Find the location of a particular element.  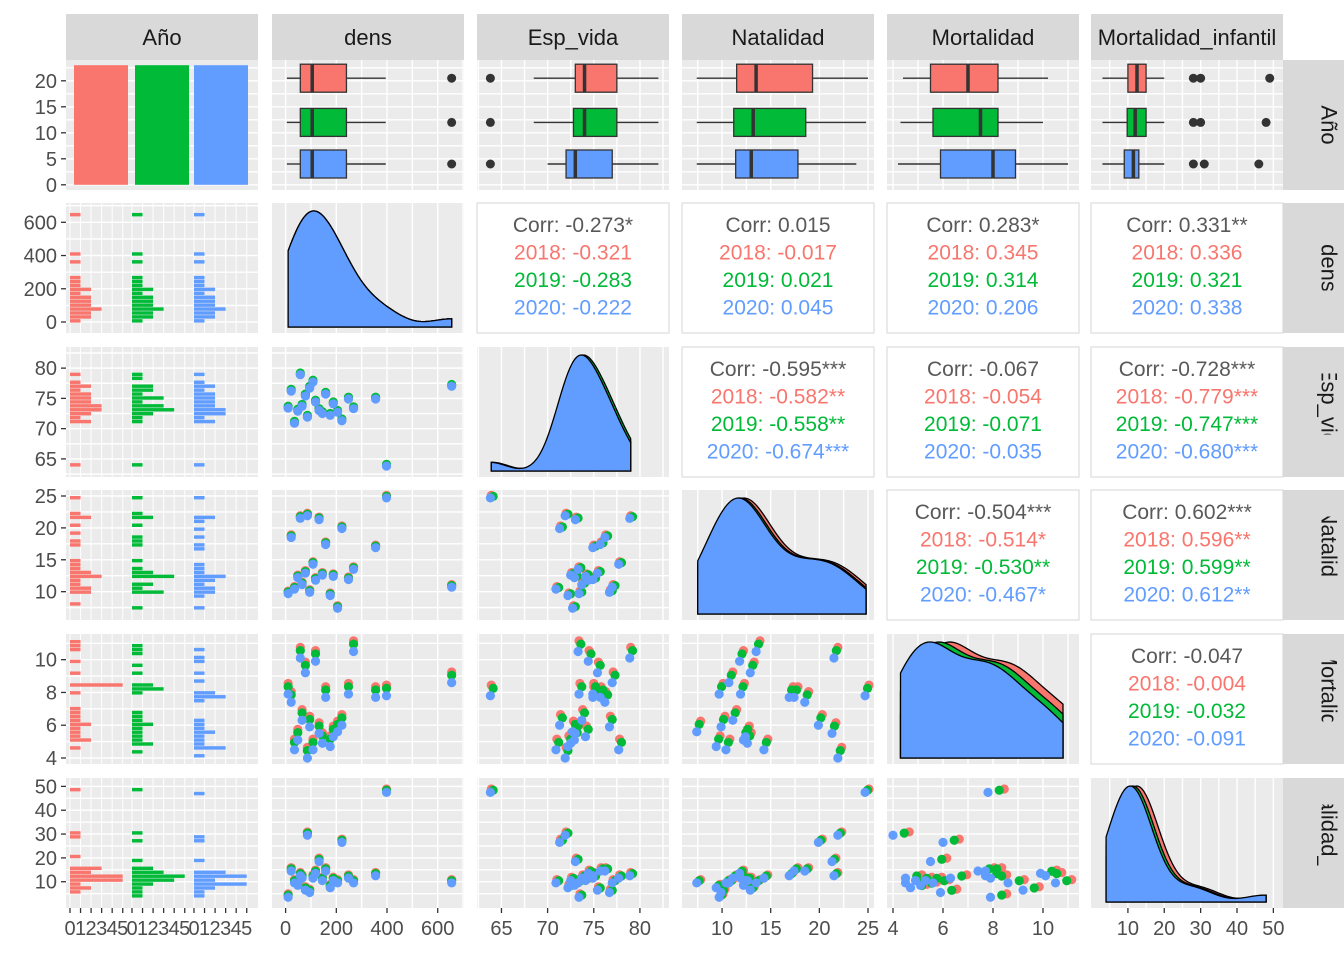

boxplot-2018 is located at coordinates (371, 78).